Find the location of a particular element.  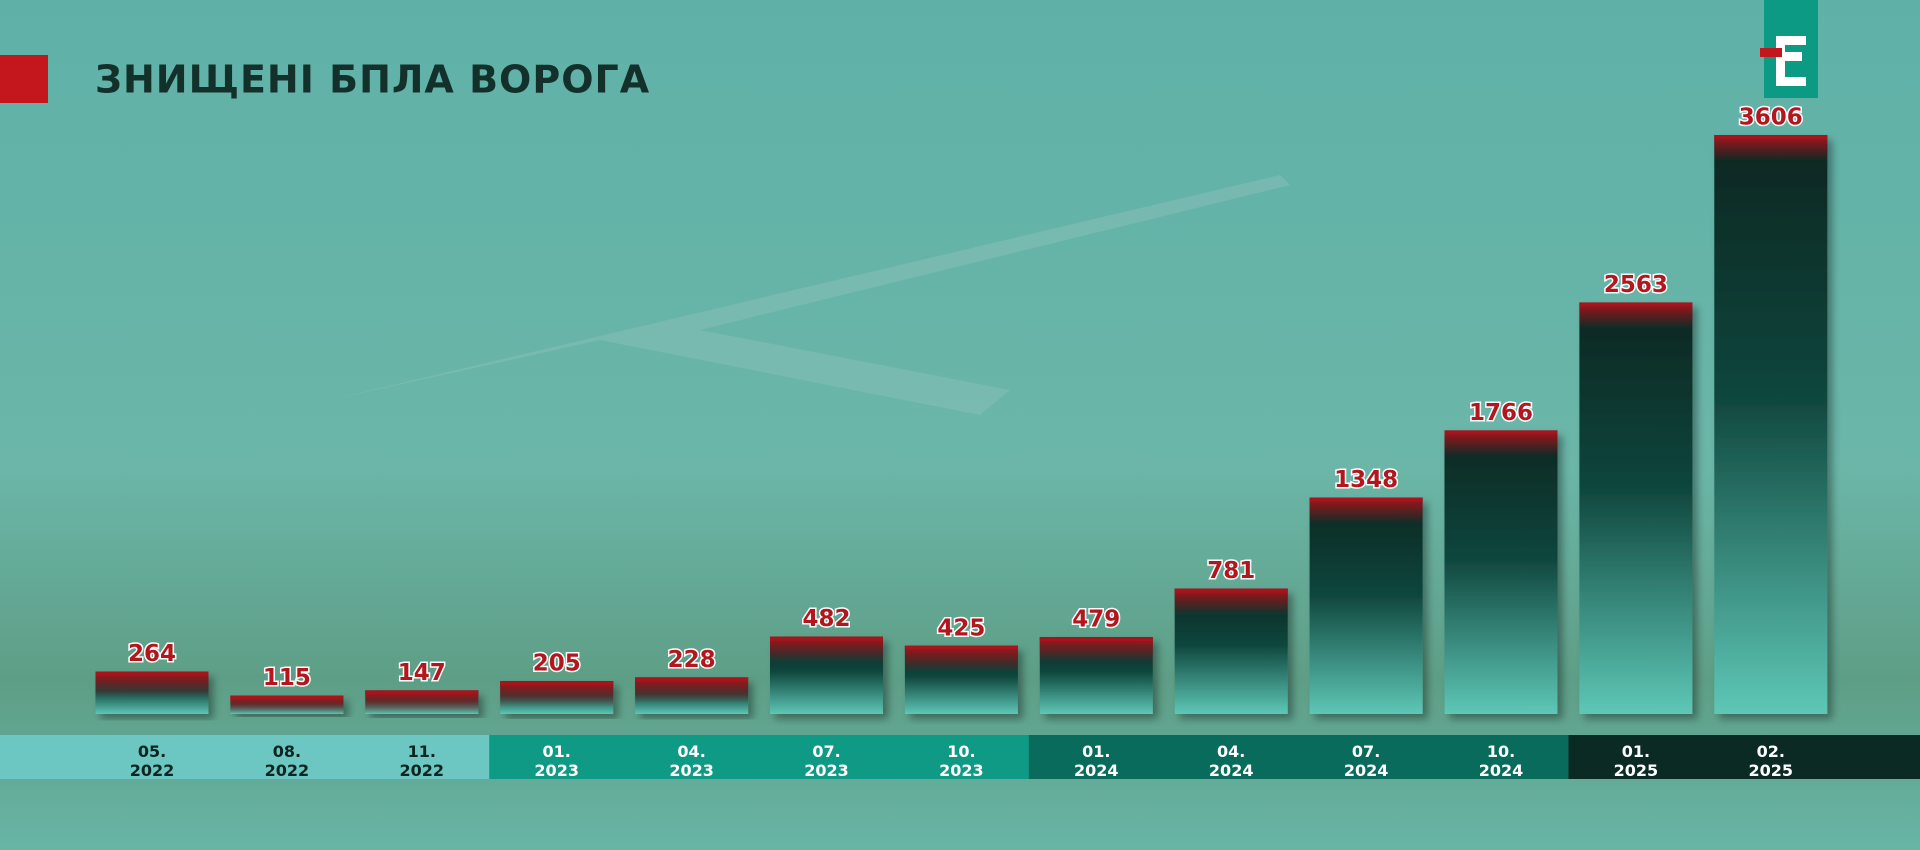

x-tick-label: 07. 2023 is located at coordinates (826, 761).